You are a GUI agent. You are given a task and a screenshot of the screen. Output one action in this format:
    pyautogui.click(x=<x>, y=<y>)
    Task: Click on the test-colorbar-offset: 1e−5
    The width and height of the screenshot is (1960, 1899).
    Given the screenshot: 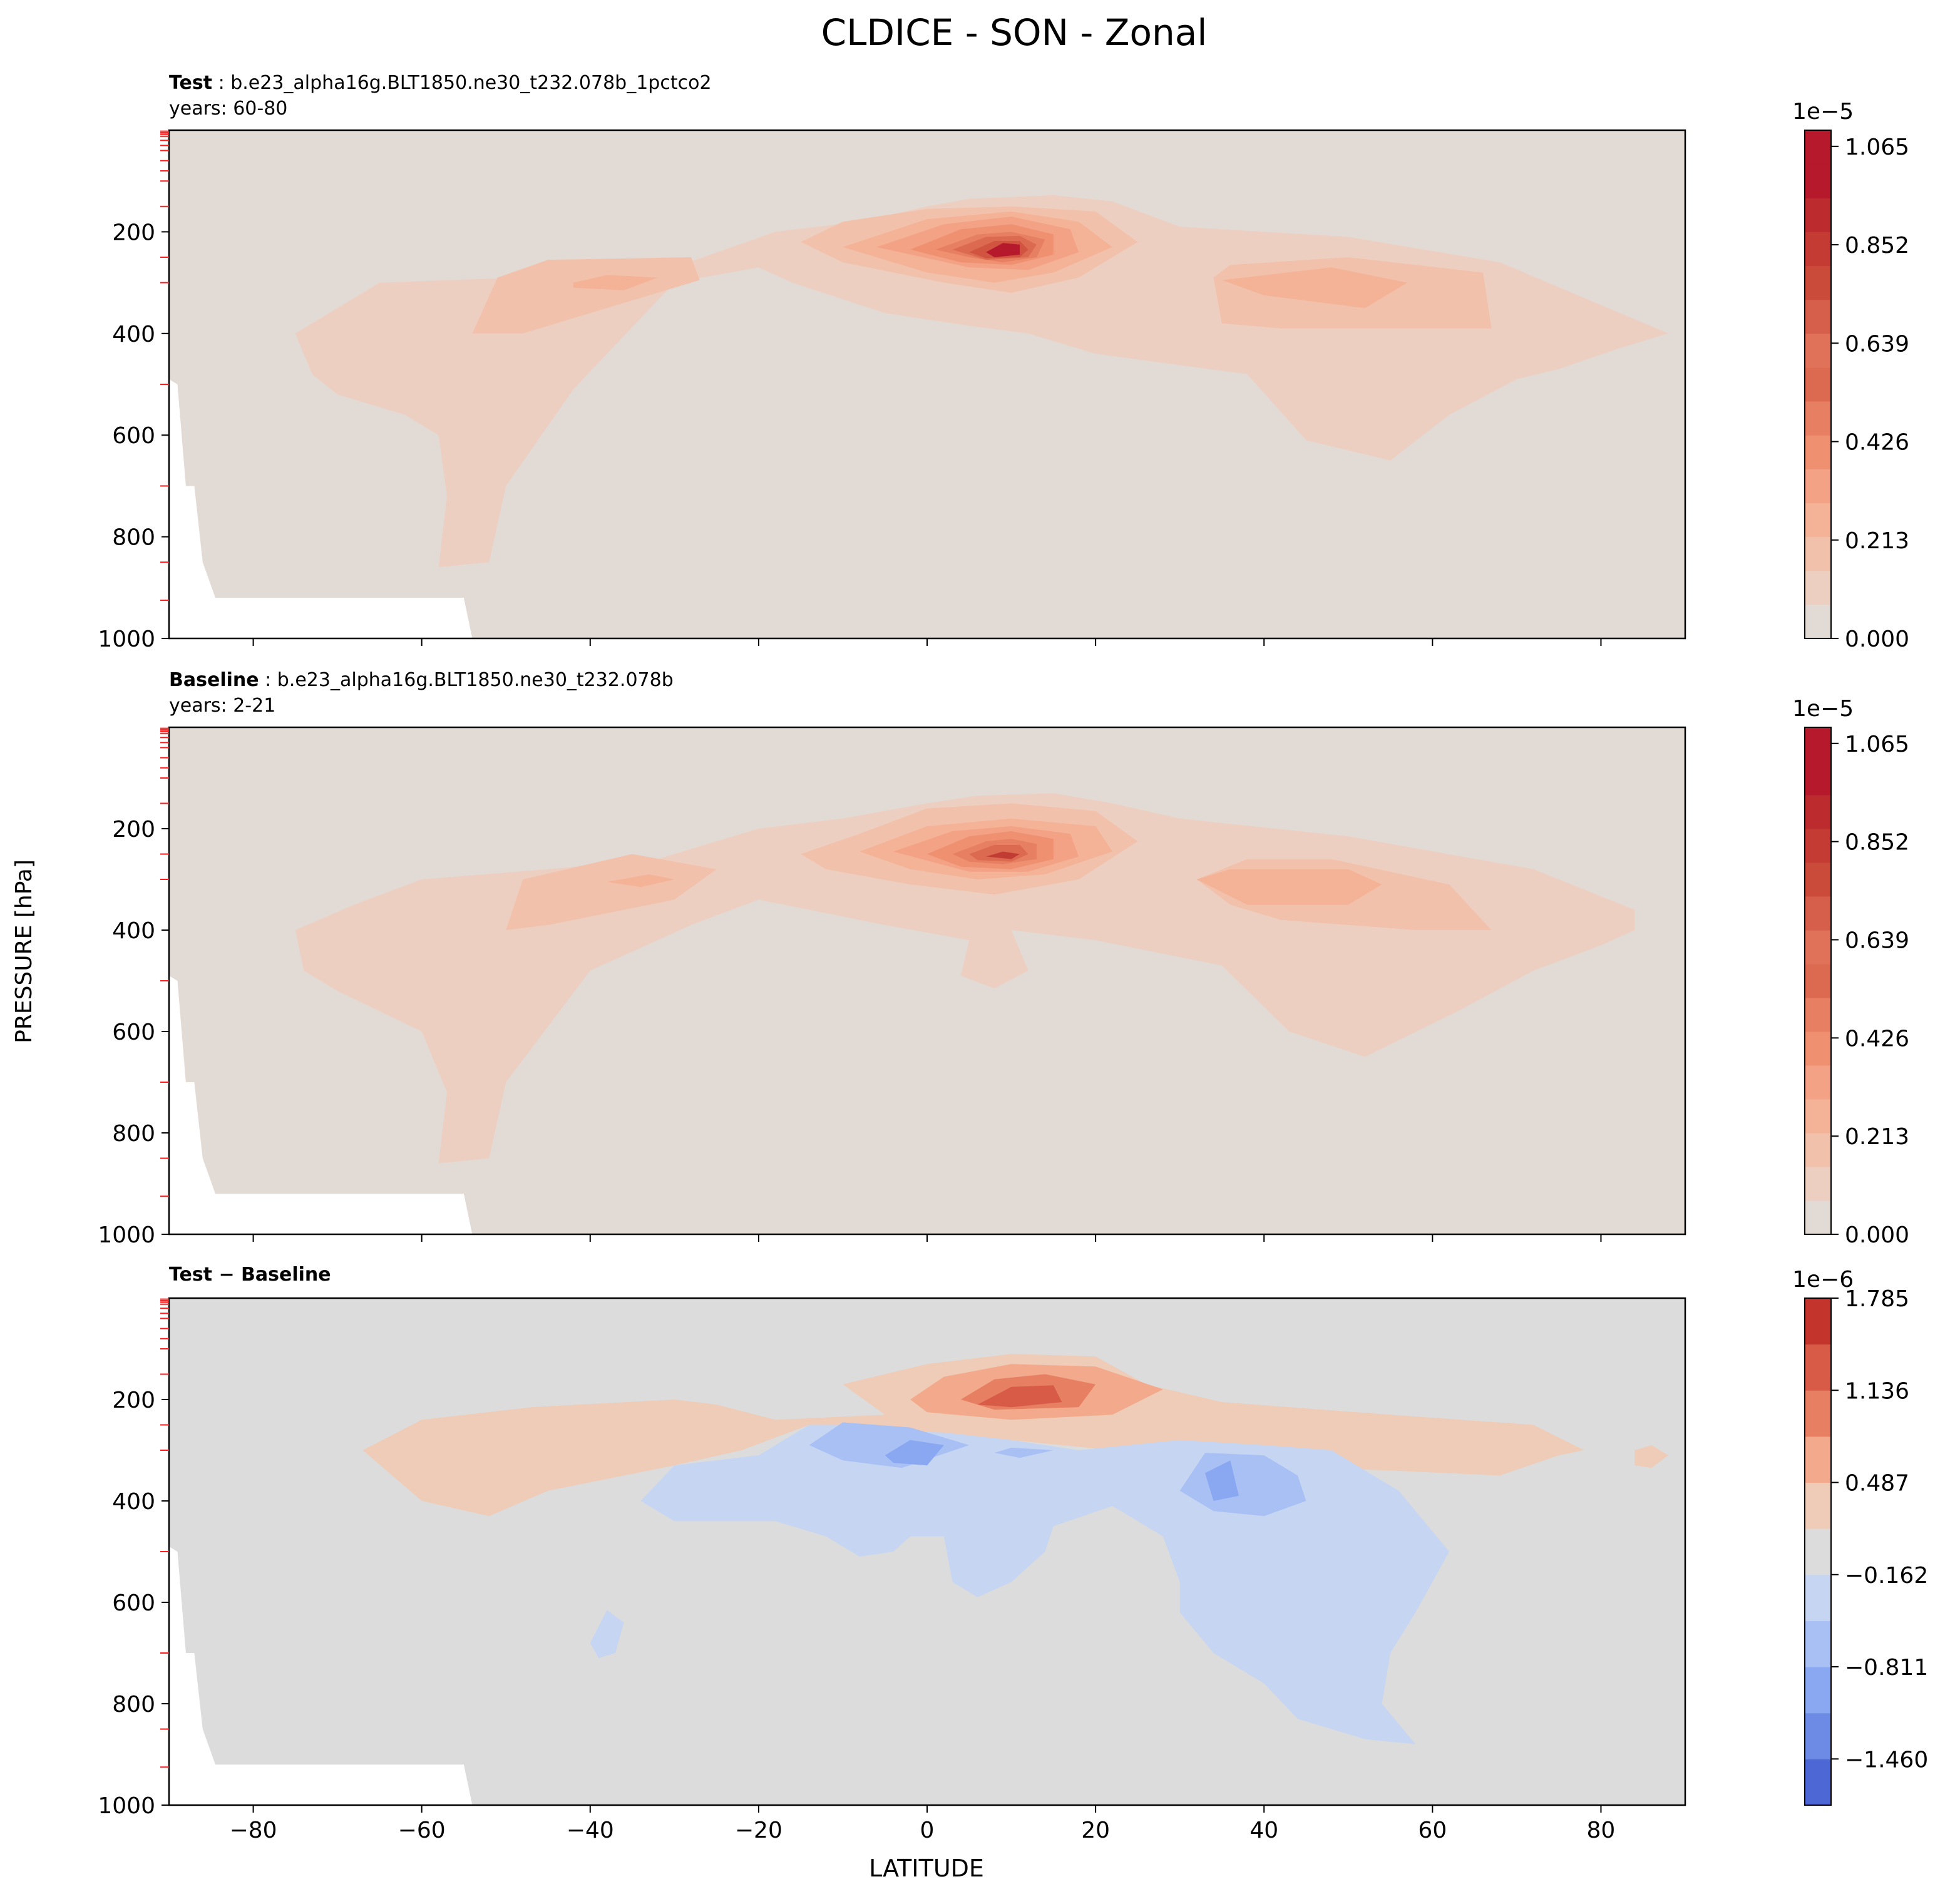 What is the action you would take?
    pyautogui.click(x=1823, y=112)
    